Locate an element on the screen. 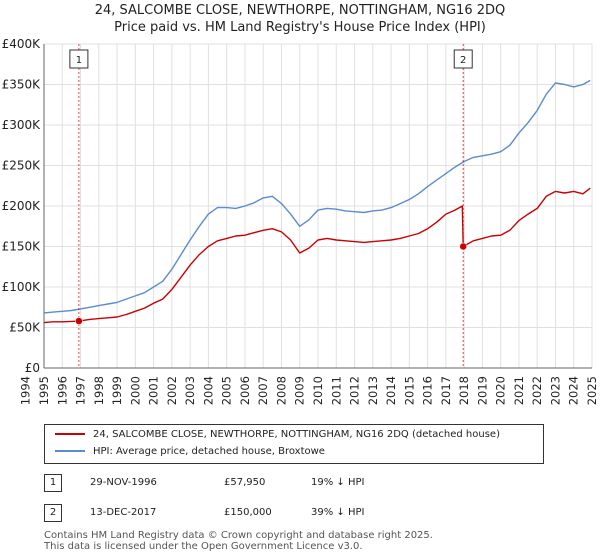 This screenshot has height=560, width=600. x-tick-label: 2022 is located at coordinates (537, 390).